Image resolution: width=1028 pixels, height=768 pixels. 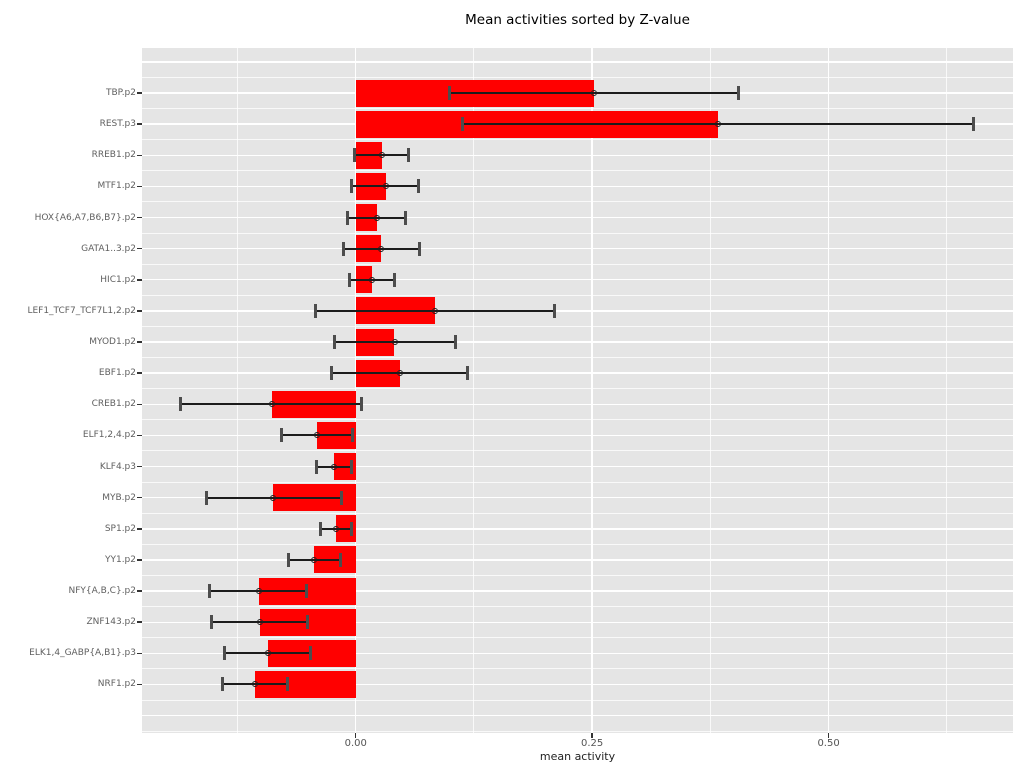 What do you see at coordinates (828, 735) in the screenshot?
I see `x-axis-tick` at bounding box center [828, 735].